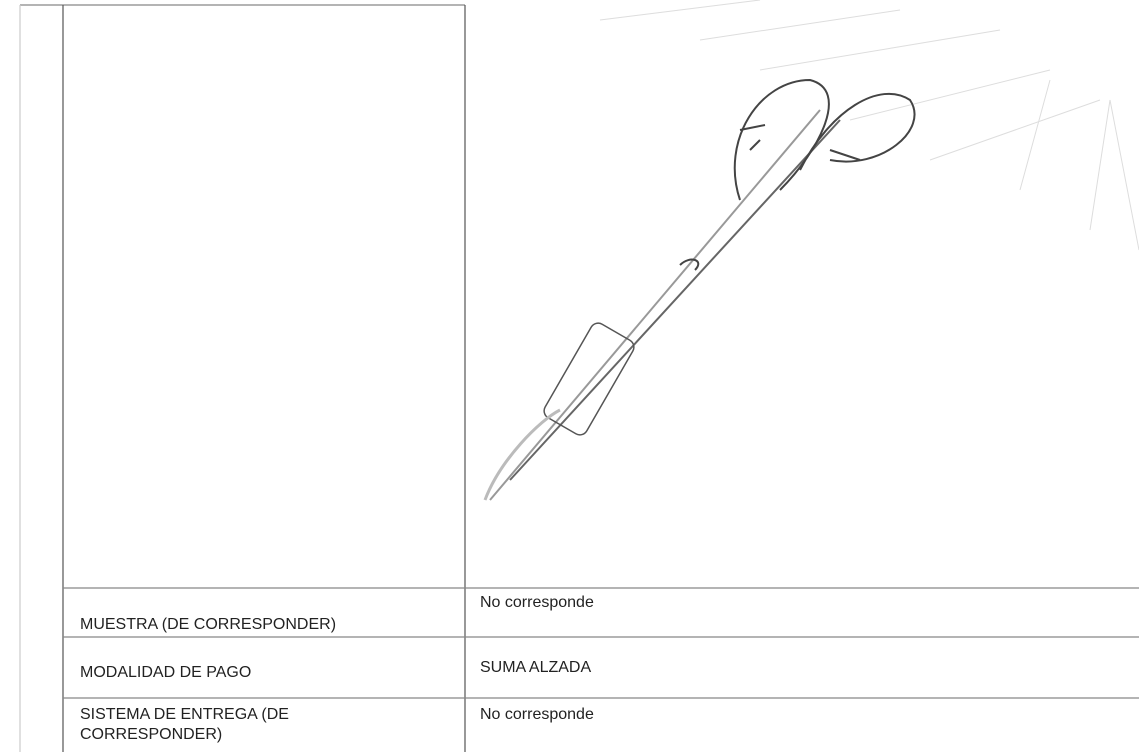 The width and height of the screenshot is (1139, 752). What do you see at coordinates (184, 724) in the screenshot?
I see `row-label: SISTEMA DE ENTREGA (DE CORRESPONDER)` at bounding box center [184, 724].